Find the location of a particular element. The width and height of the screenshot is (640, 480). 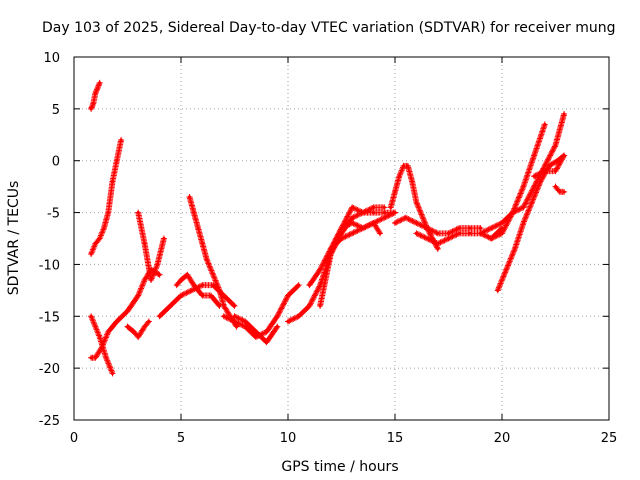

series-track-i is located at coordinates (198, 290).